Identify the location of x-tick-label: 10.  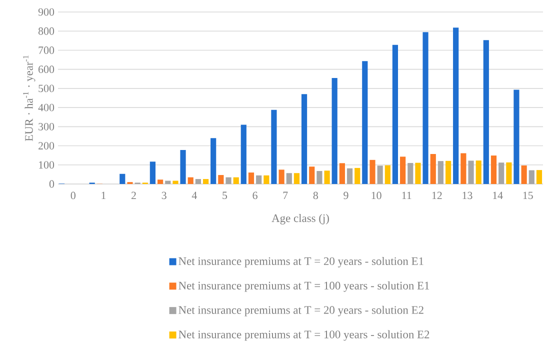
(377, 196).